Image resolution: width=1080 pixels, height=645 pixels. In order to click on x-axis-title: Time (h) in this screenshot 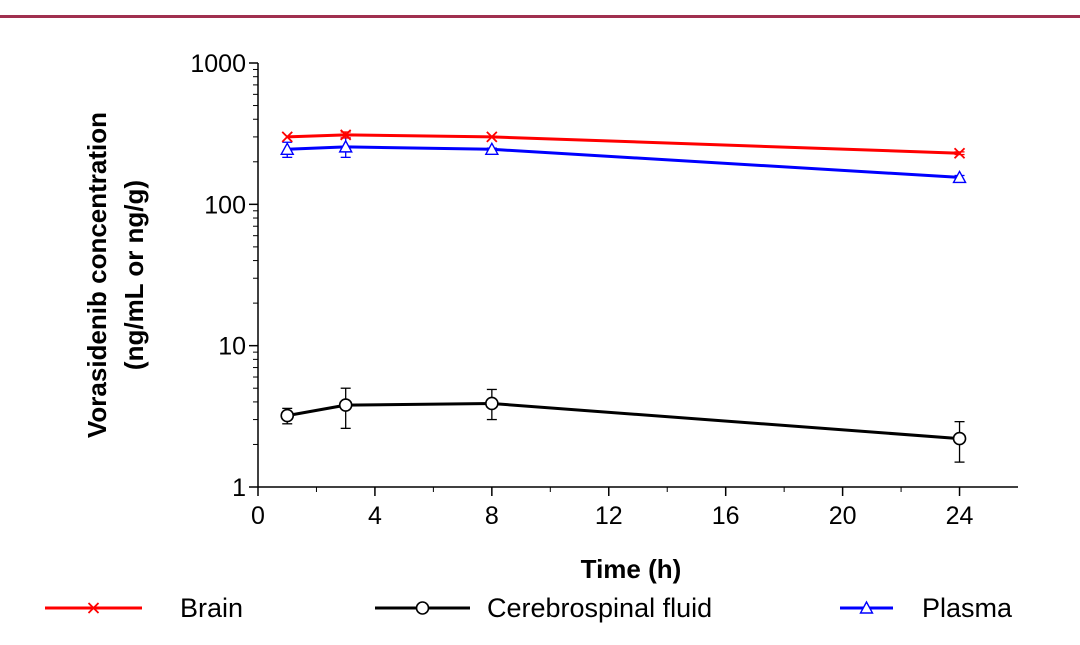, I will do `click(631, 569)`.